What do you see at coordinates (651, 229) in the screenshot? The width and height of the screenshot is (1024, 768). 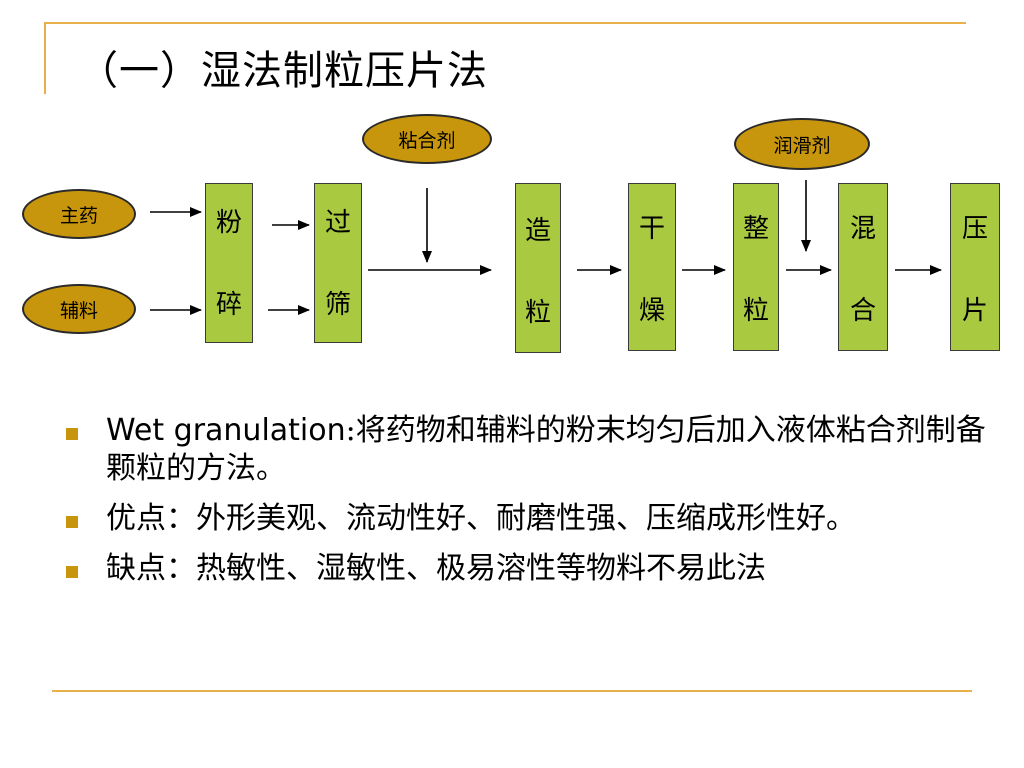 I see `step-char: 干` at bounding box center [651, 229].